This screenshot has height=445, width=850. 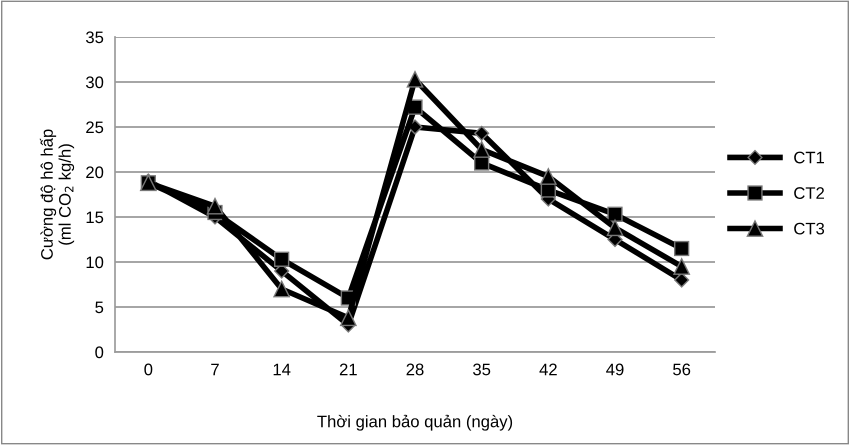 What do you see at coordinates (95, 172) in the screenshot?
I see `y-tick-label: 20` at bounding box center [95, 172].